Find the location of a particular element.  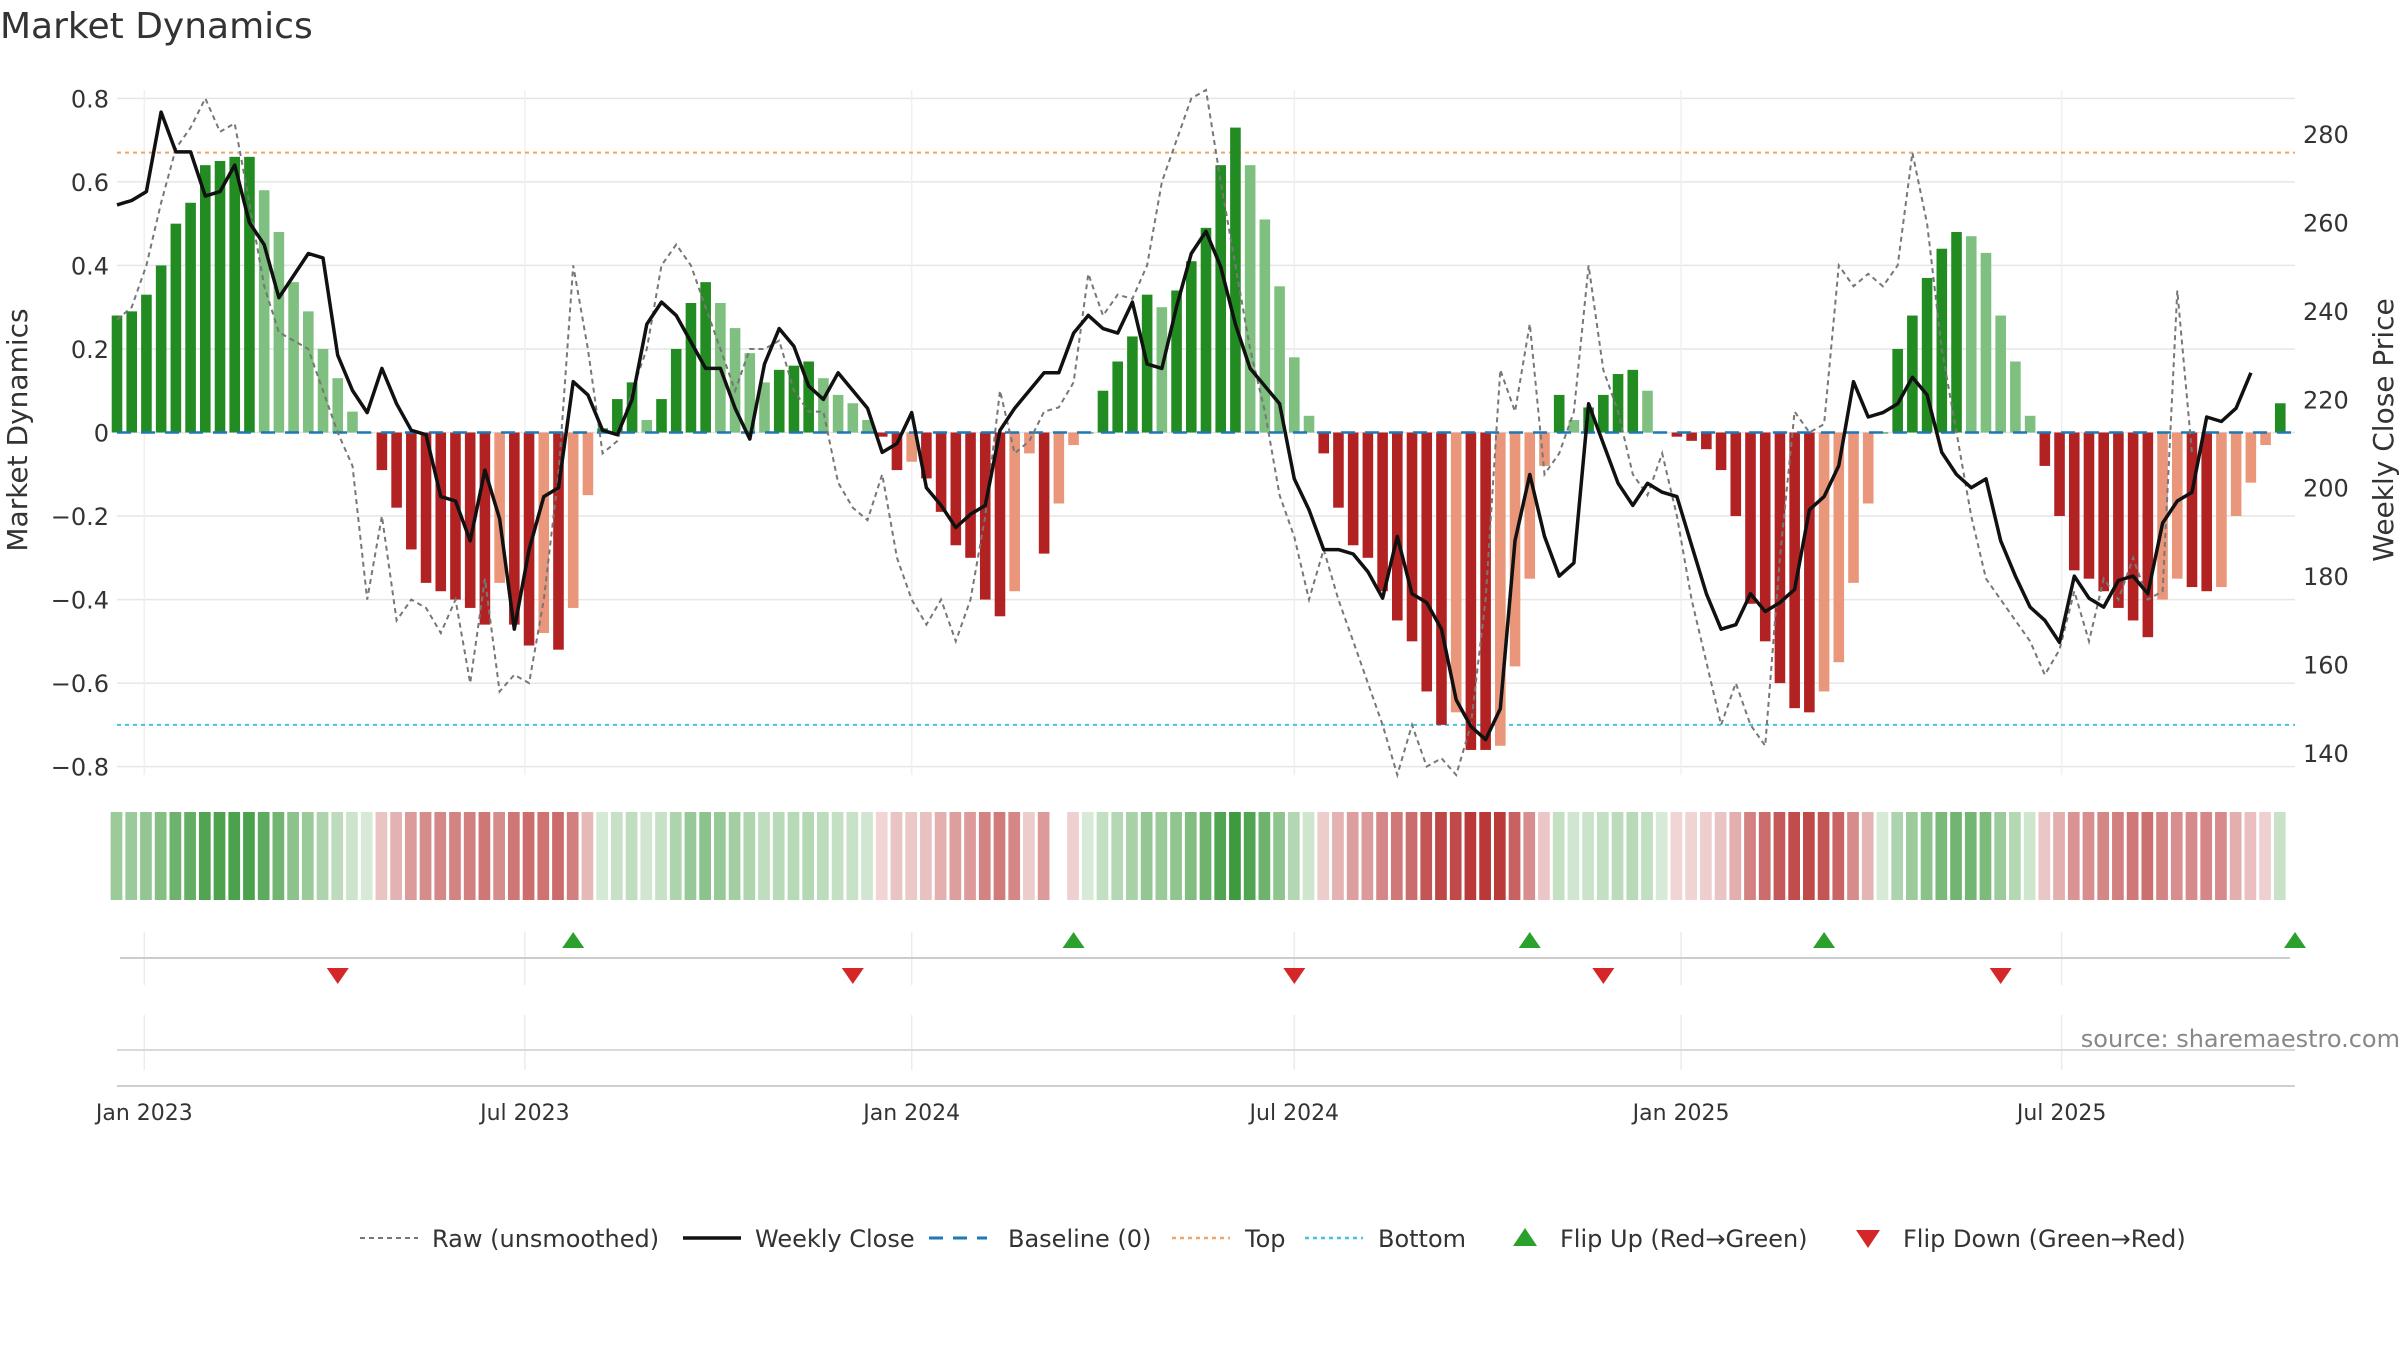

chart-title: Market Dynamics is located at coordinates (156, 26).